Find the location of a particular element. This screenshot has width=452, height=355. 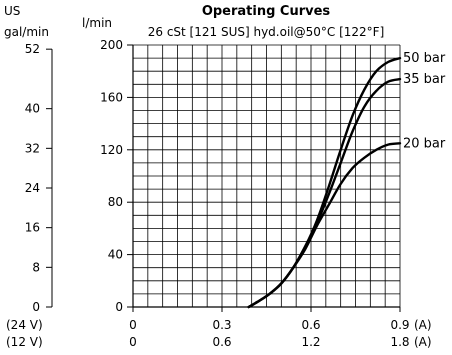

x-tick-label-12v: 0.6 is located at coordinates (221, 342).